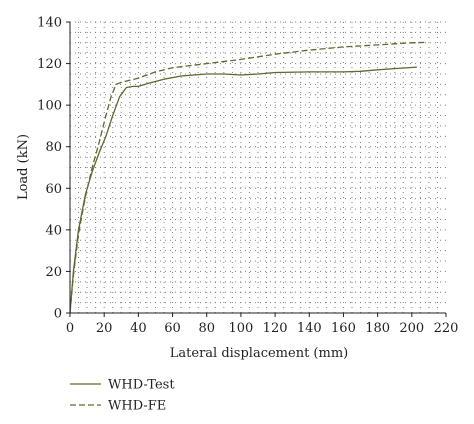  What do you see at coordinates (259, 353) in the screenshot?
I see `x-axis-title: Lateral displacement (mm)` at bounding box center [259, 353].